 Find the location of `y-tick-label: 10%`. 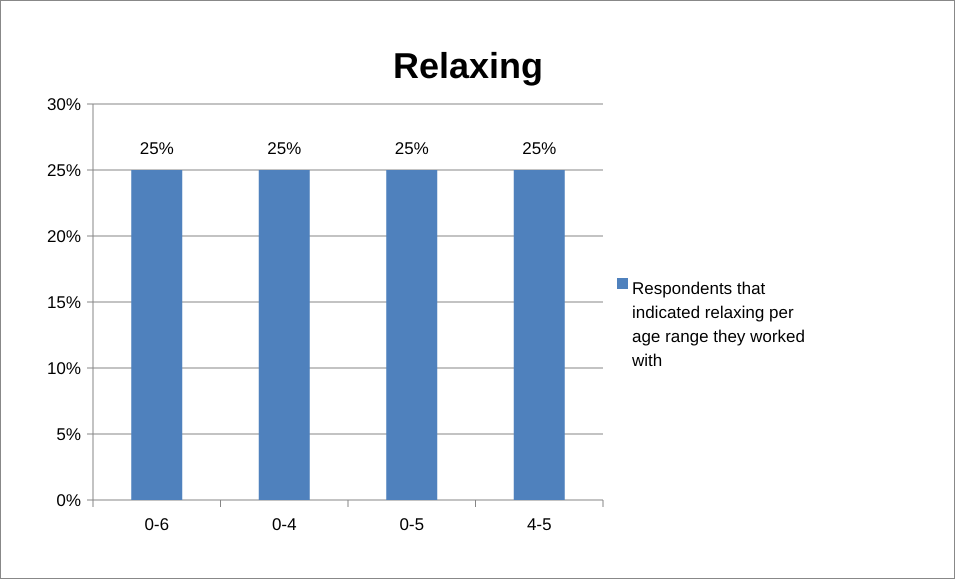

y-tick-label: 10% is located at coordinates (63, 368).